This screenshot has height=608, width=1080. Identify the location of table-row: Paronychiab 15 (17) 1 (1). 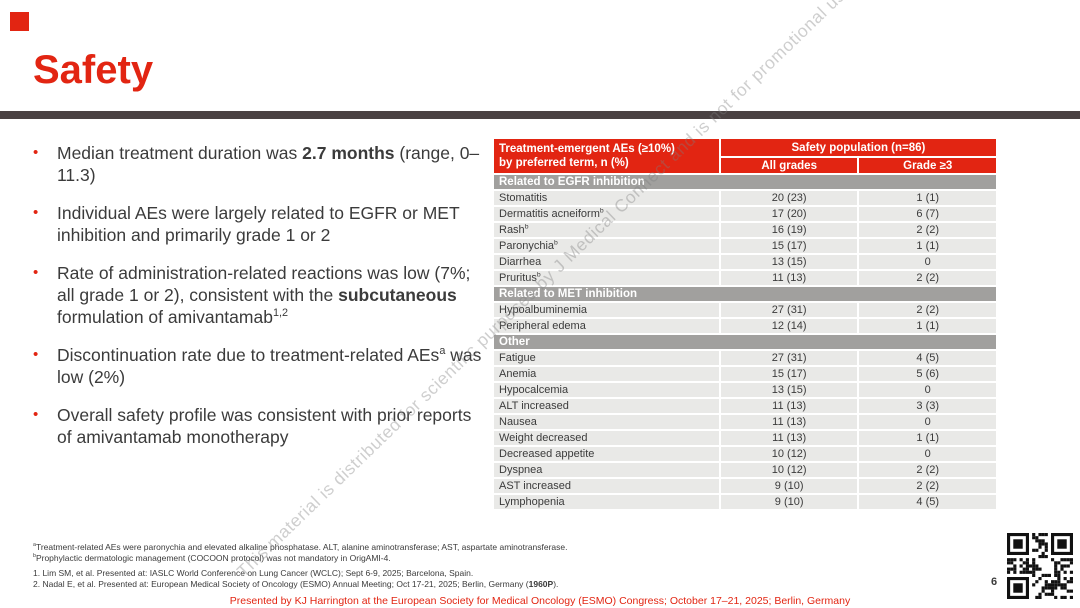
(745, 246).